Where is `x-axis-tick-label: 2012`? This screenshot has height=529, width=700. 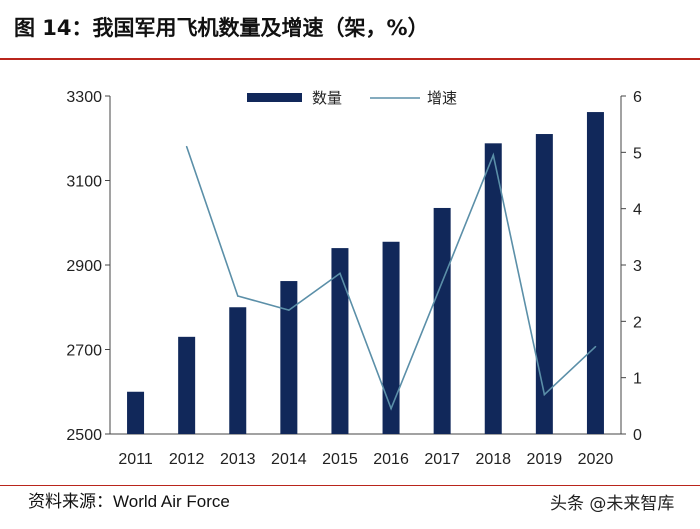
x-axis-tick-label: 2012 is located at coordinates (187, 459).